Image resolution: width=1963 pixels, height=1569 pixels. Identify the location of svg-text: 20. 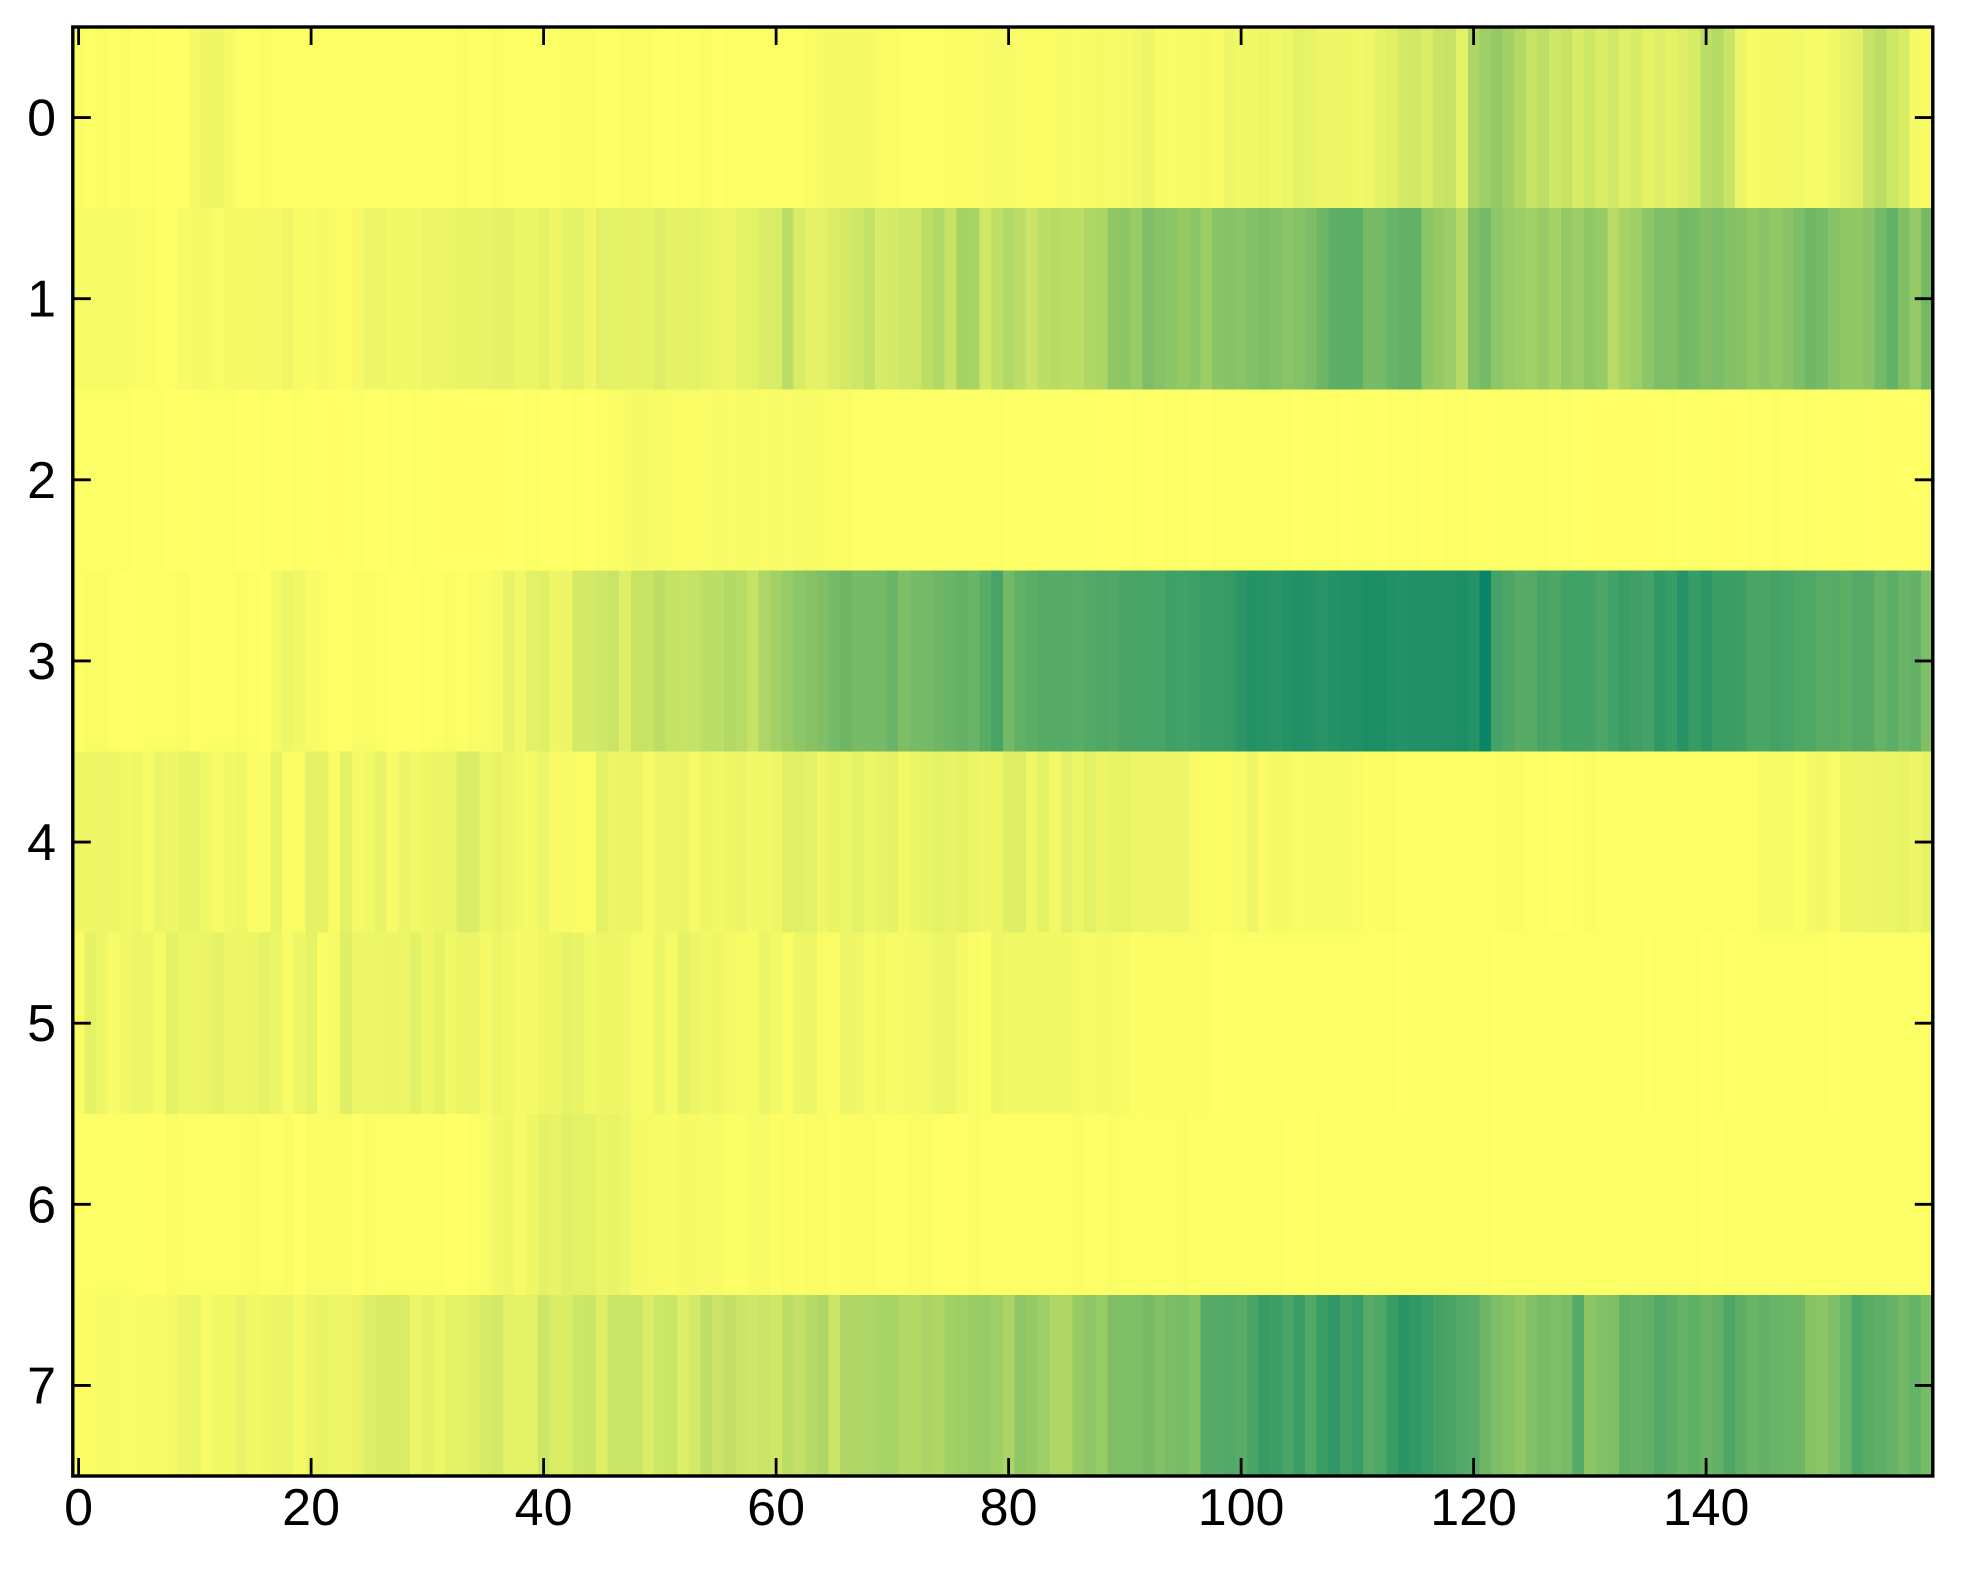
(311, 1508).